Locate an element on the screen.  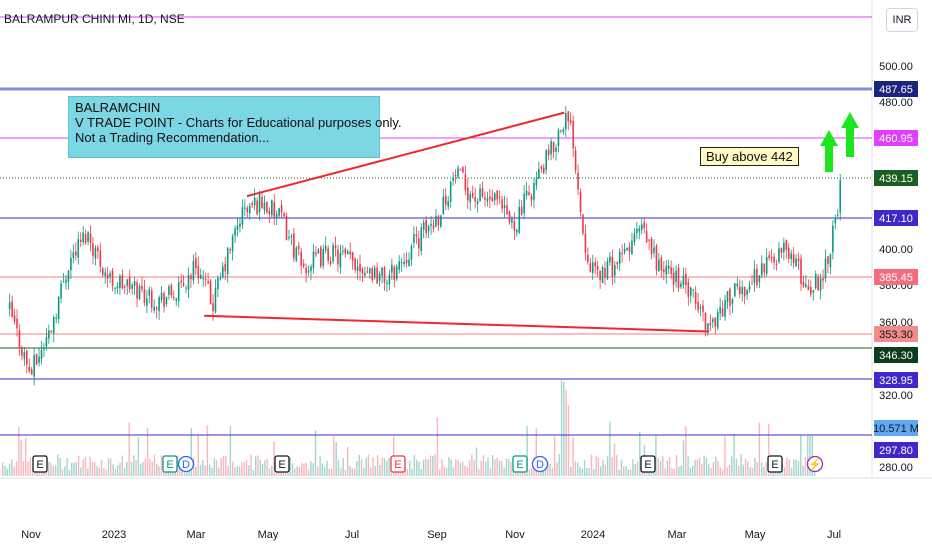
split-marker-icon: ⚡ is located at coordinates (815, 464).